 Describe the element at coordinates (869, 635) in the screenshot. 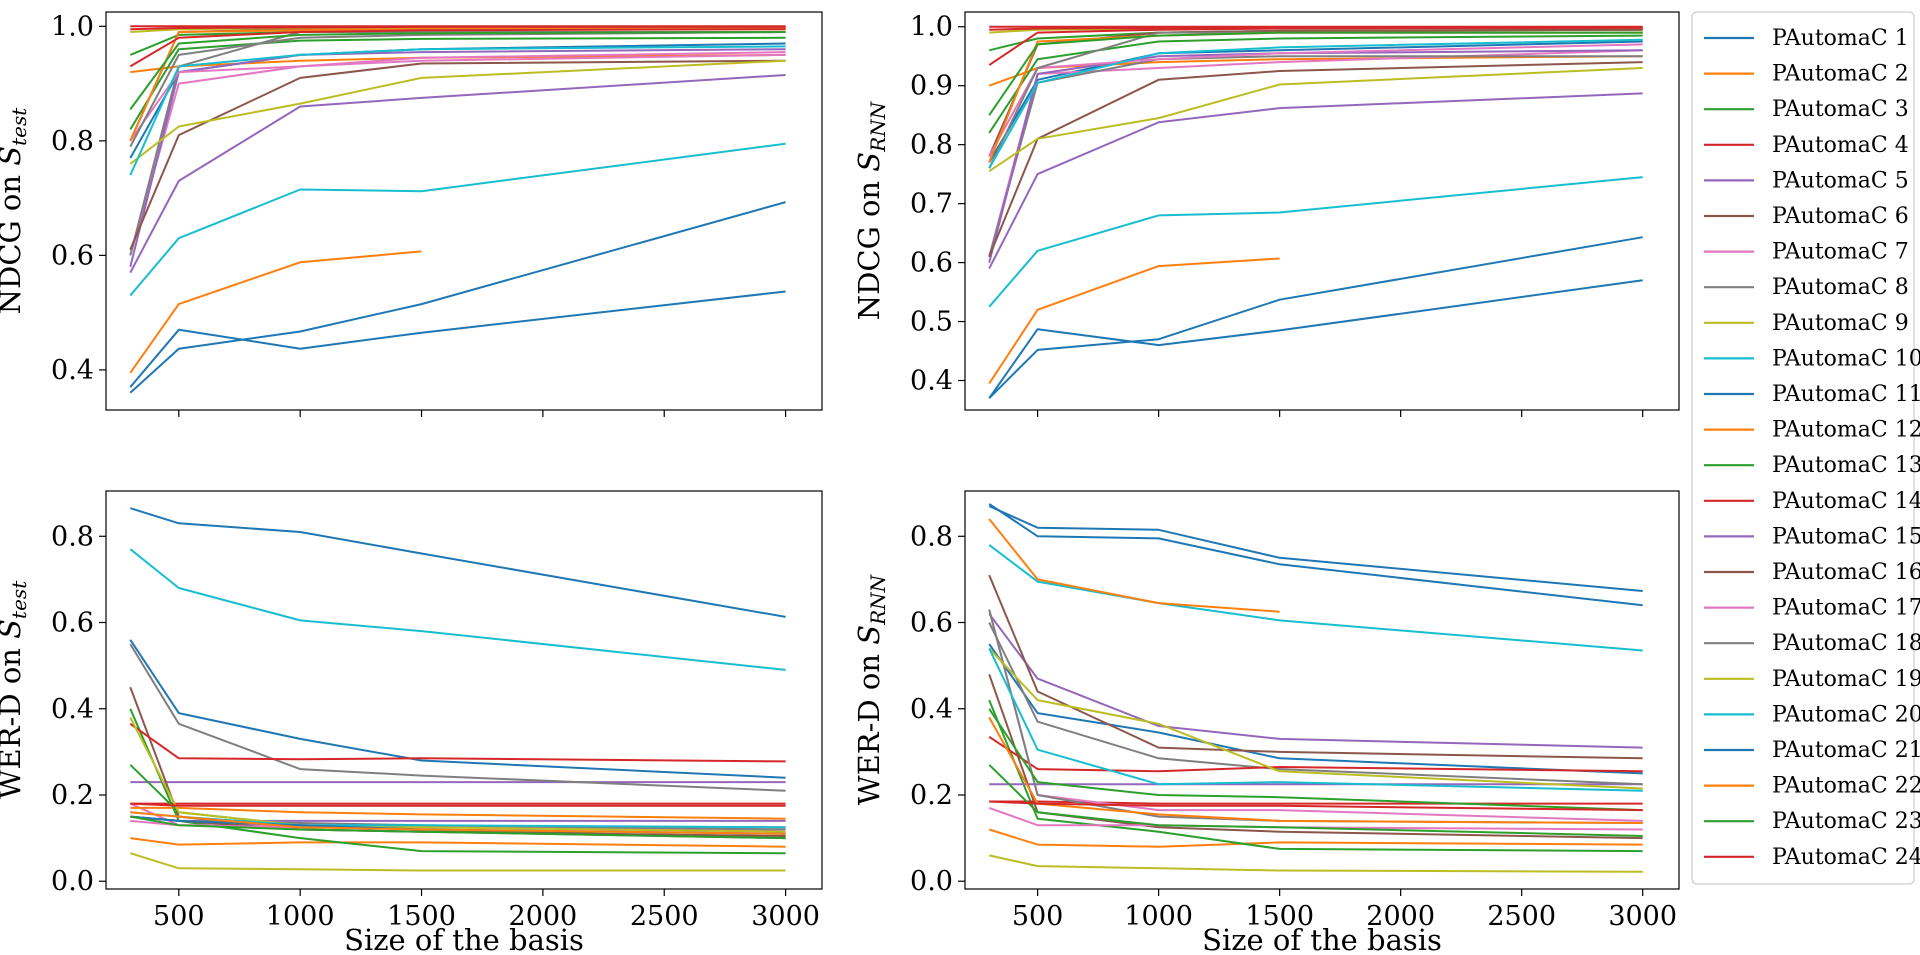

I see `y-label-symbol: S` at that location.